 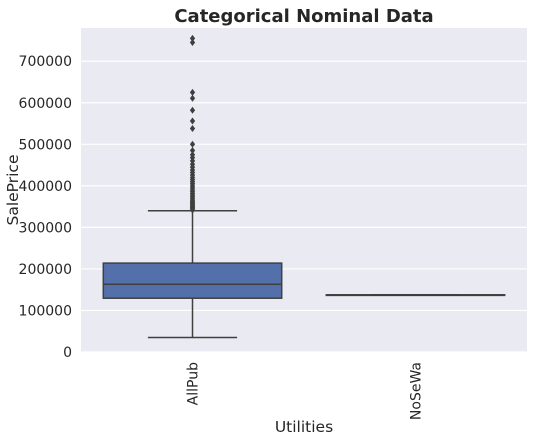 I want to click on box-nosewa, so click(x=415, y=295).